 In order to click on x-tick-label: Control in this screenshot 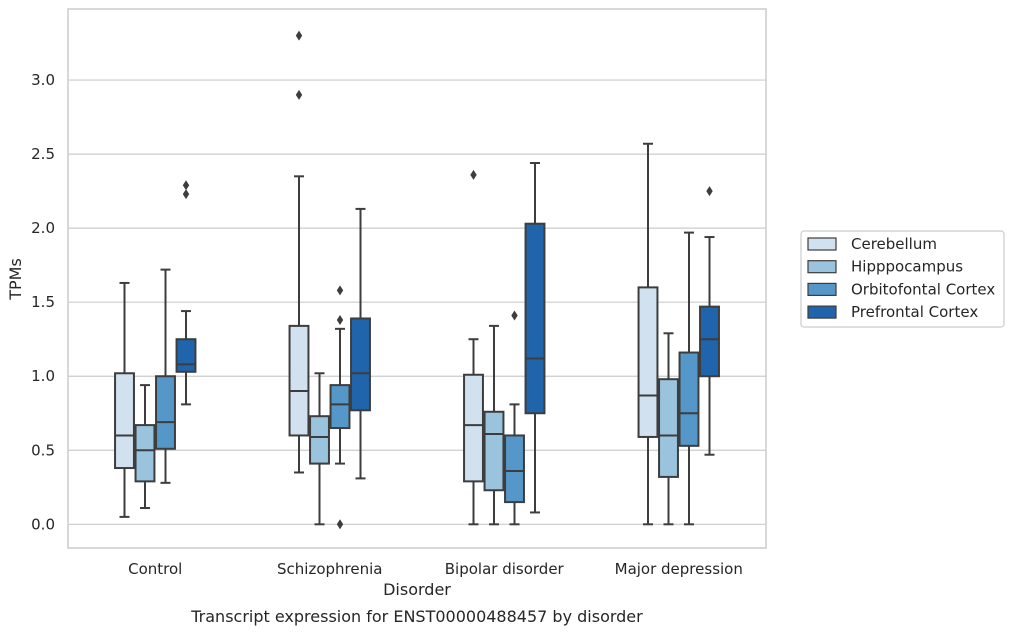, I will do `click(155, 569)`.